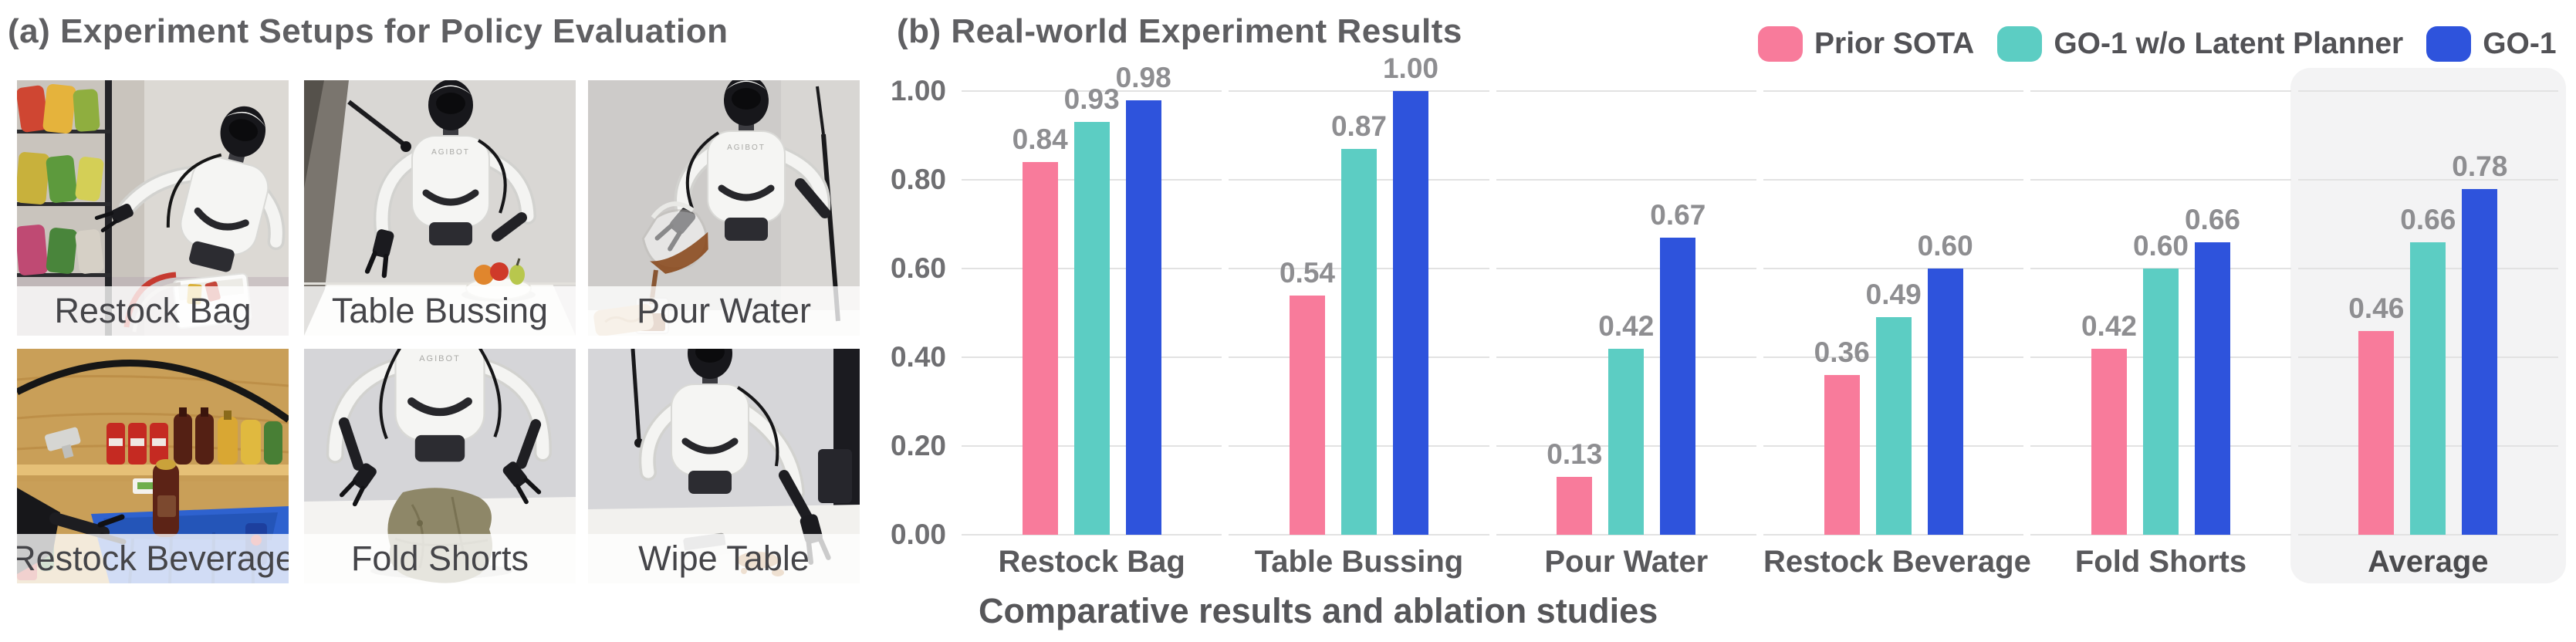  Describe the element at coordinates (674, 237) in the screenshot. I see `kettle` at that location.